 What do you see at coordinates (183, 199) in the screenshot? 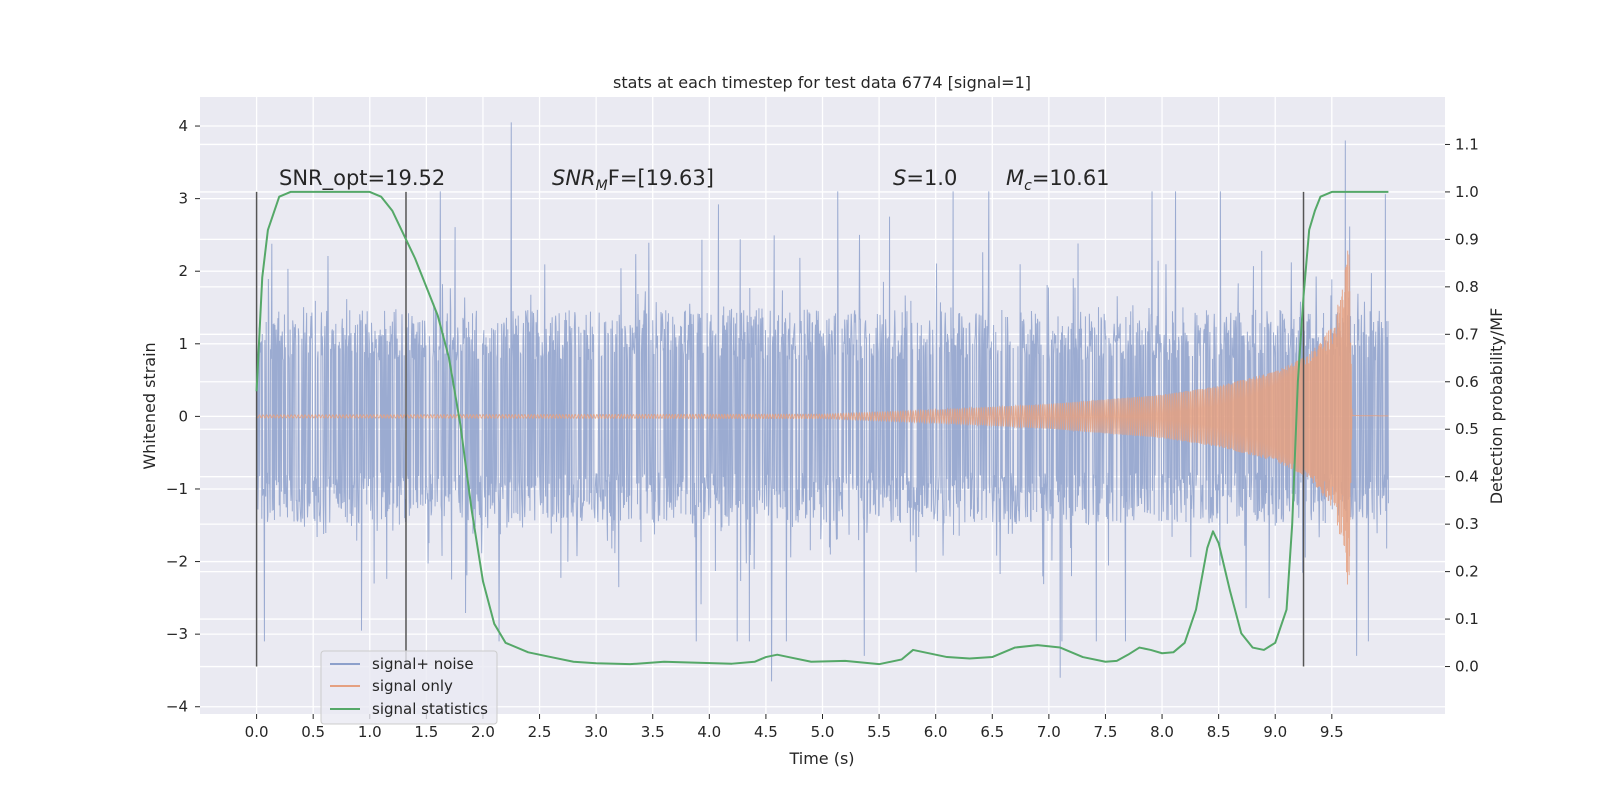
I see `y-tick-label-left-1: 3` at bounding box center [183, 199].